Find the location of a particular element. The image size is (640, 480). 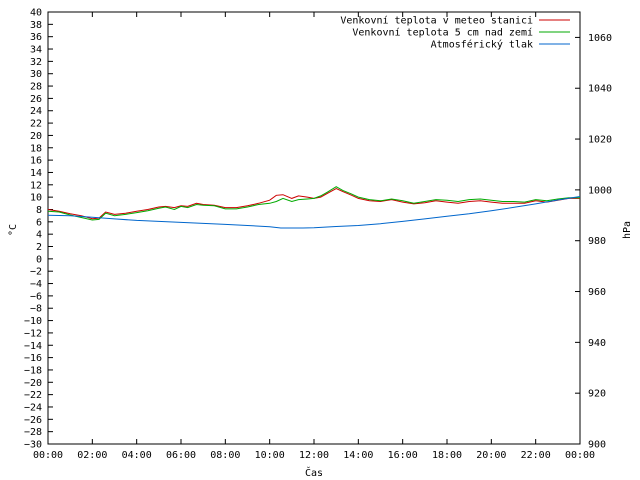

y-tick-label: 40 is located at coordinates (36, 13).